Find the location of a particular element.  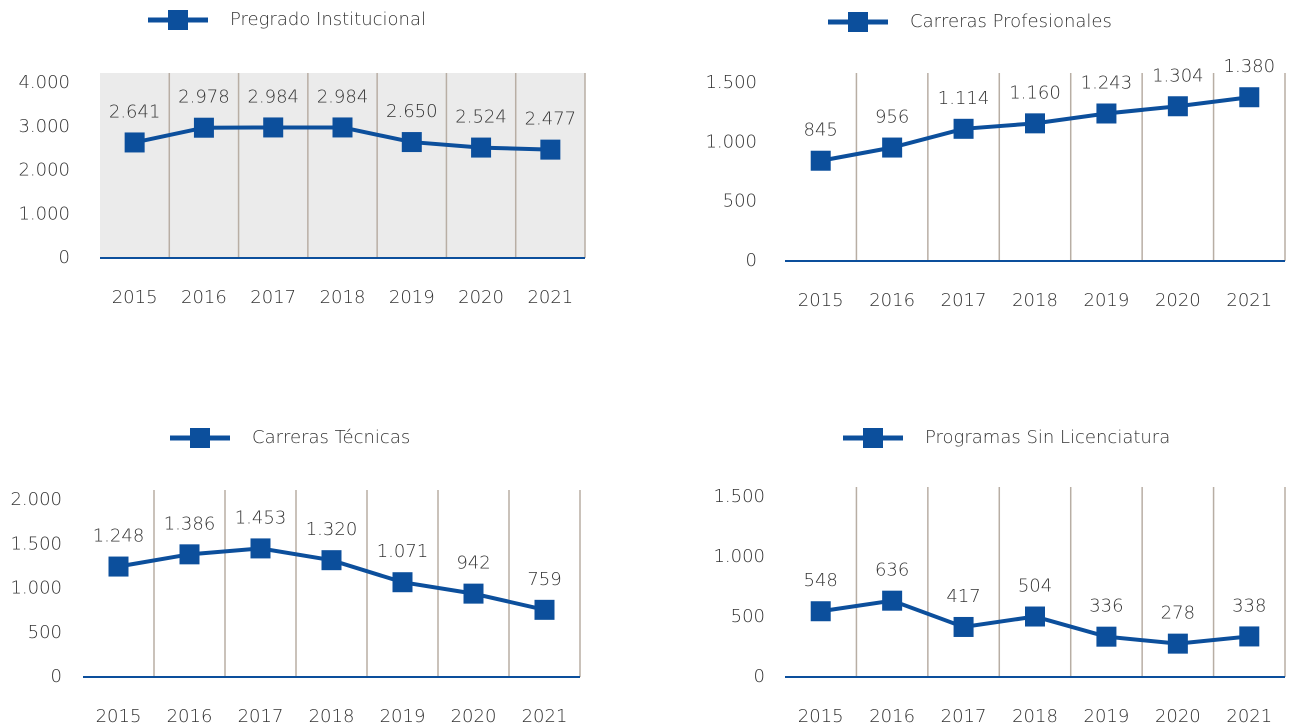

data-label: 2.641 is located at coordinates (135, 111).